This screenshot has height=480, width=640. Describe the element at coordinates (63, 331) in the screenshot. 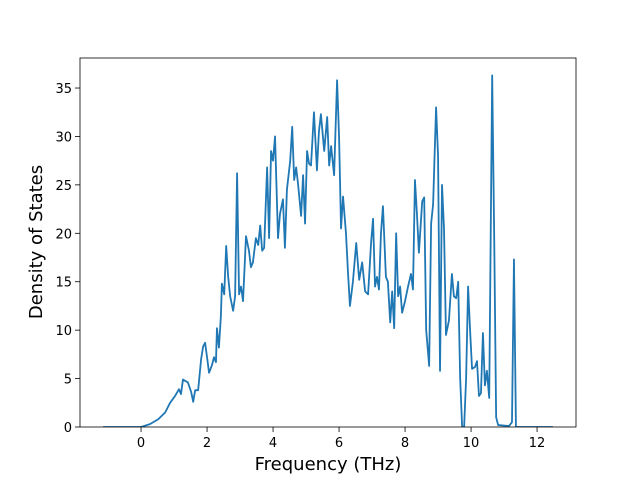

I see `y-tick-label: 10` at that location.